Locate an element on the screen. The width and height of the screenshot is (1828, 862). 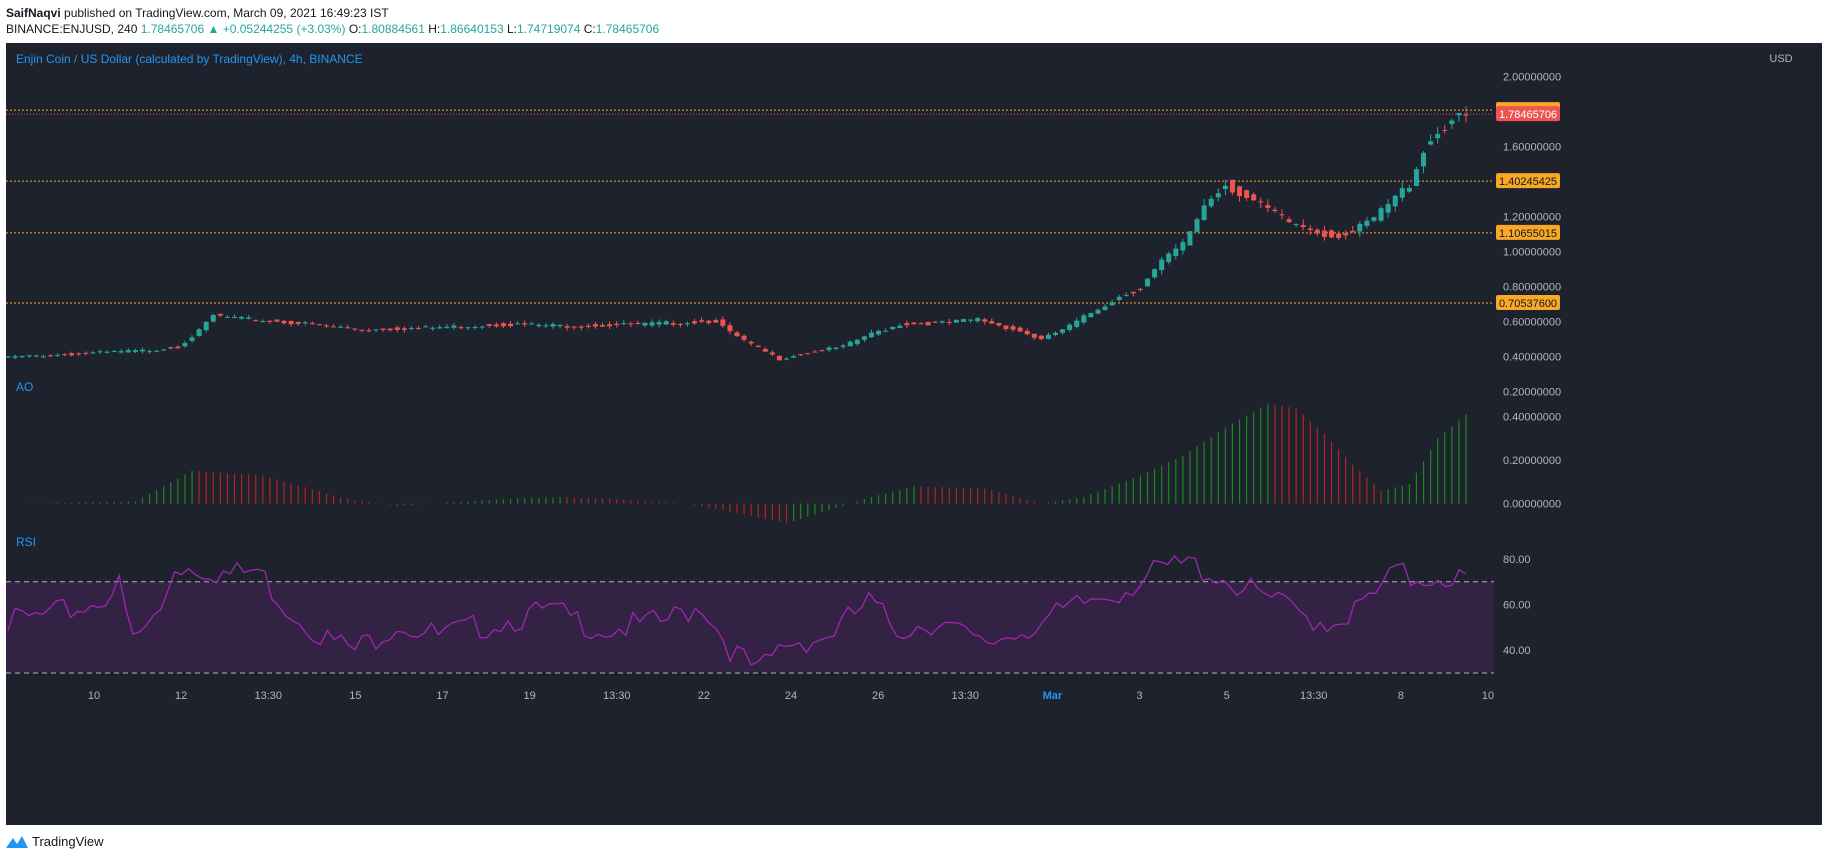
low-label: L: is located at coordinates (511, 29).